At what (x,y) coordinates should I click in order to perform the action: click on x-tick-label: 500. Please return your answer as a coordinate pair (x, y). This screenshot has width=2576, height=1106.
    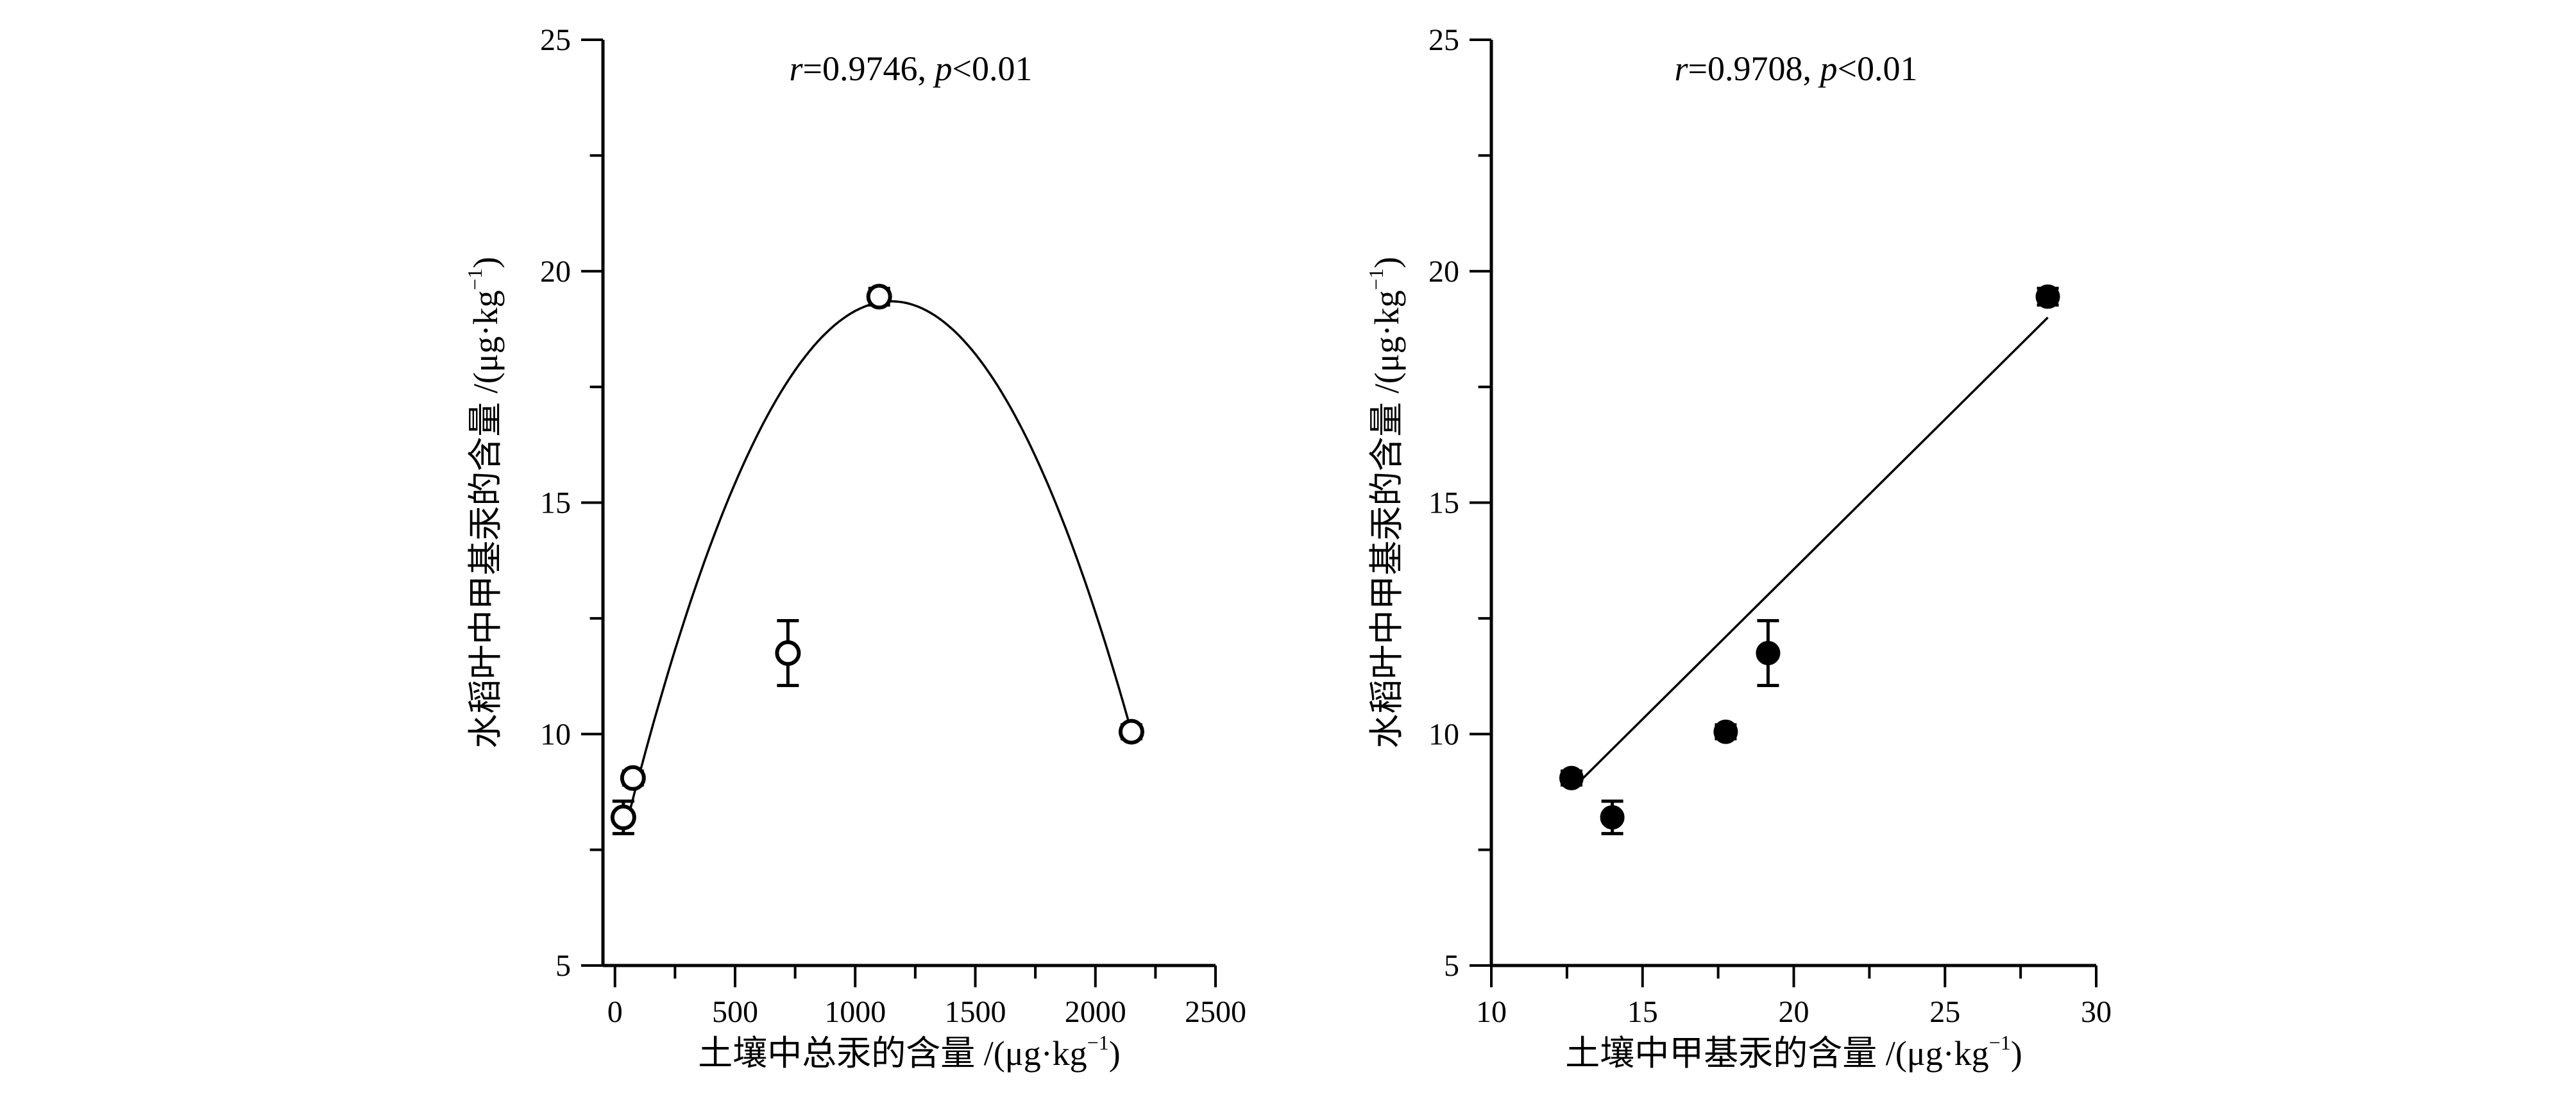
    Looking at the image, I should click on (735, 1012).